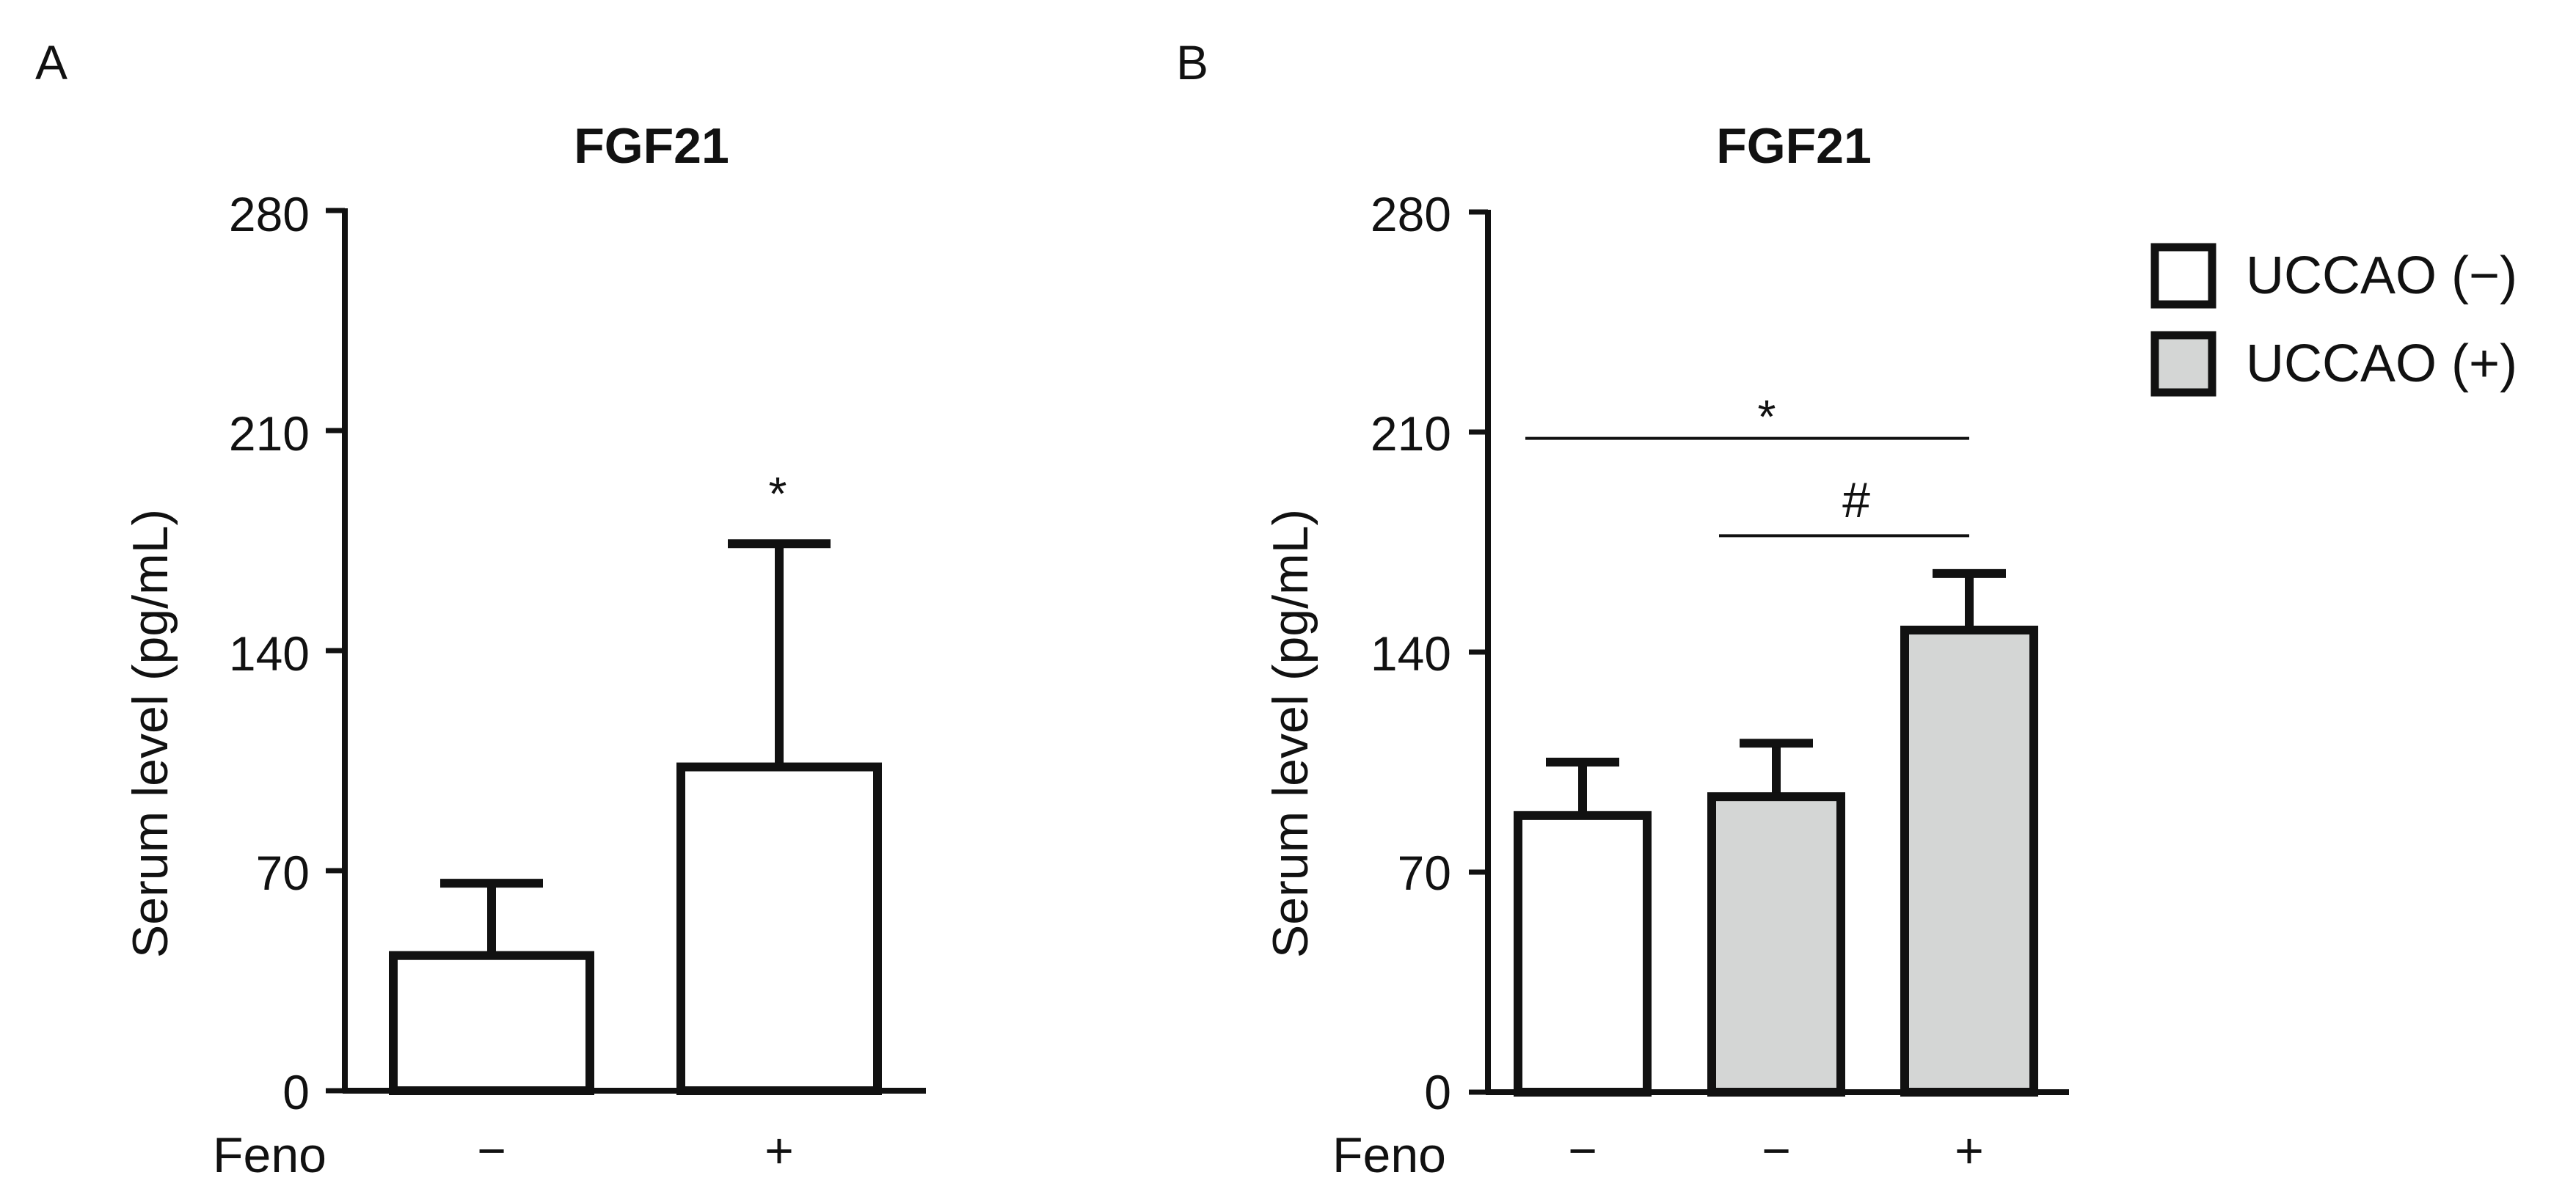 This screenshot has height=1200, width=2576. I want to click on panel-b-xtick-label: +, so click(1970, 1151).